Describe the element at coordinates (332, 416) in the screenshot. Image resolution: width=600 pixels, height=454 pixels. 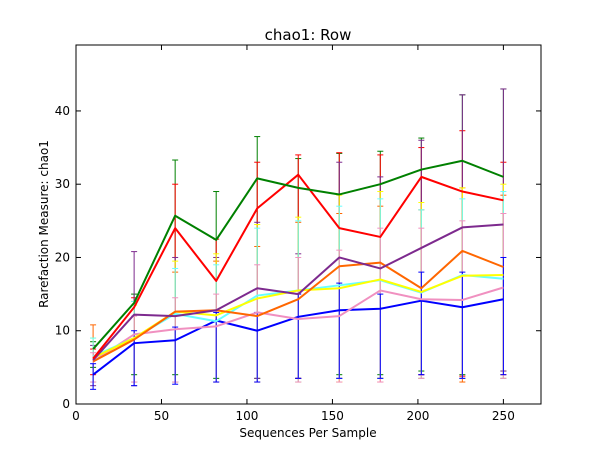
I see `x-tick-label: 150` at that location.